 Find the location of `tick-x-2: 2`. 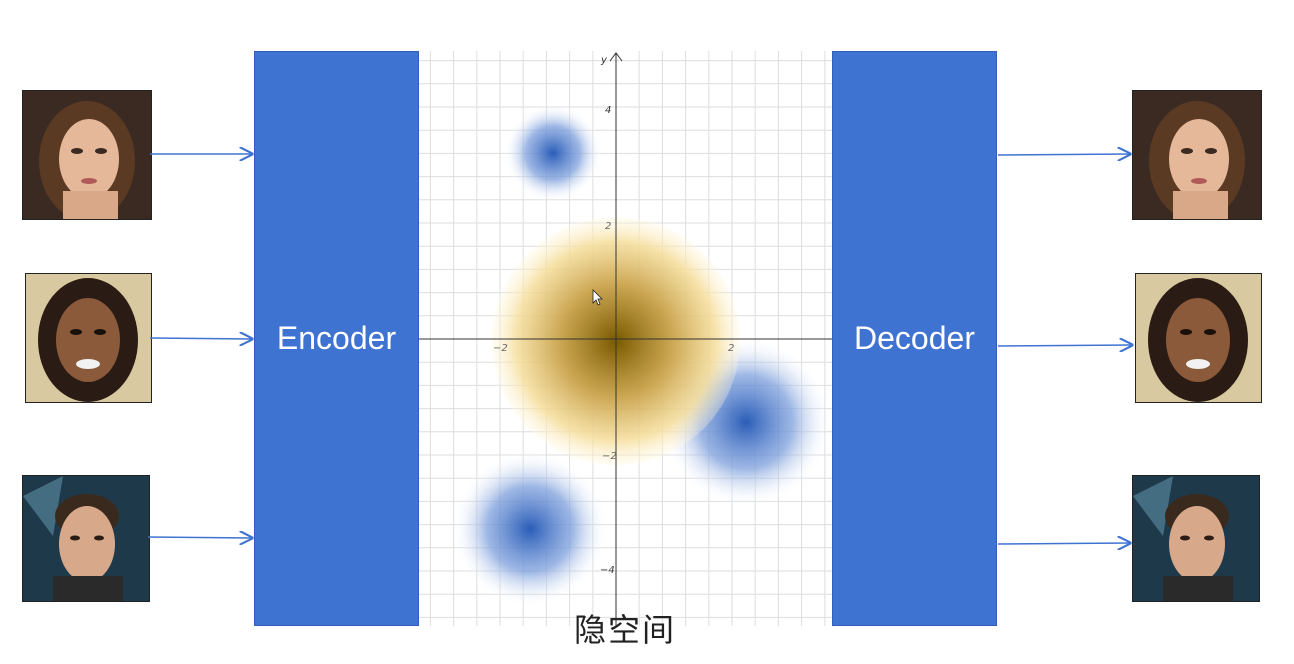

tick-x-2: 2 is located at coordinates (731, 348).